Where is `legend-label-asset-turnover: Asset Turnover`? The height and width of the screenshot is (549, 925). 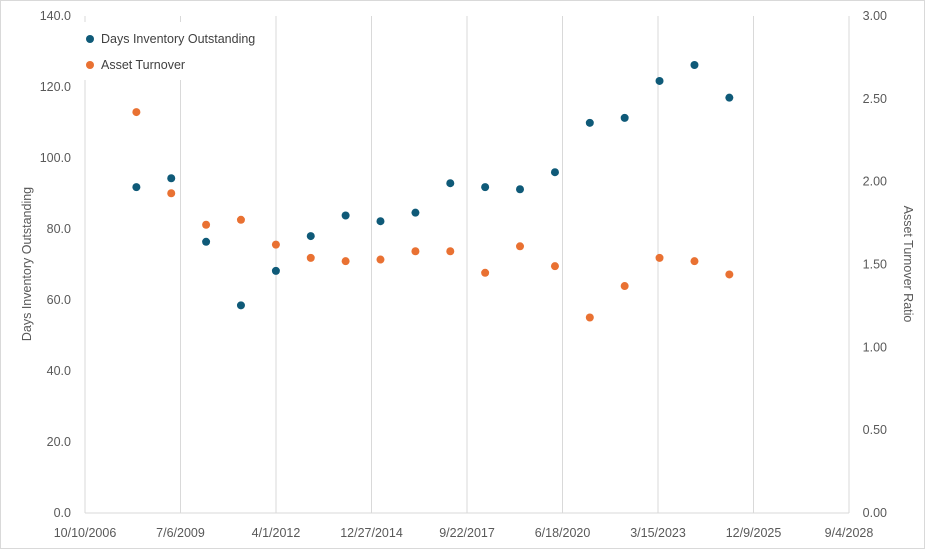
legend-label-asset-turnover: Asset Turnover is located at coordinates (143, 65).